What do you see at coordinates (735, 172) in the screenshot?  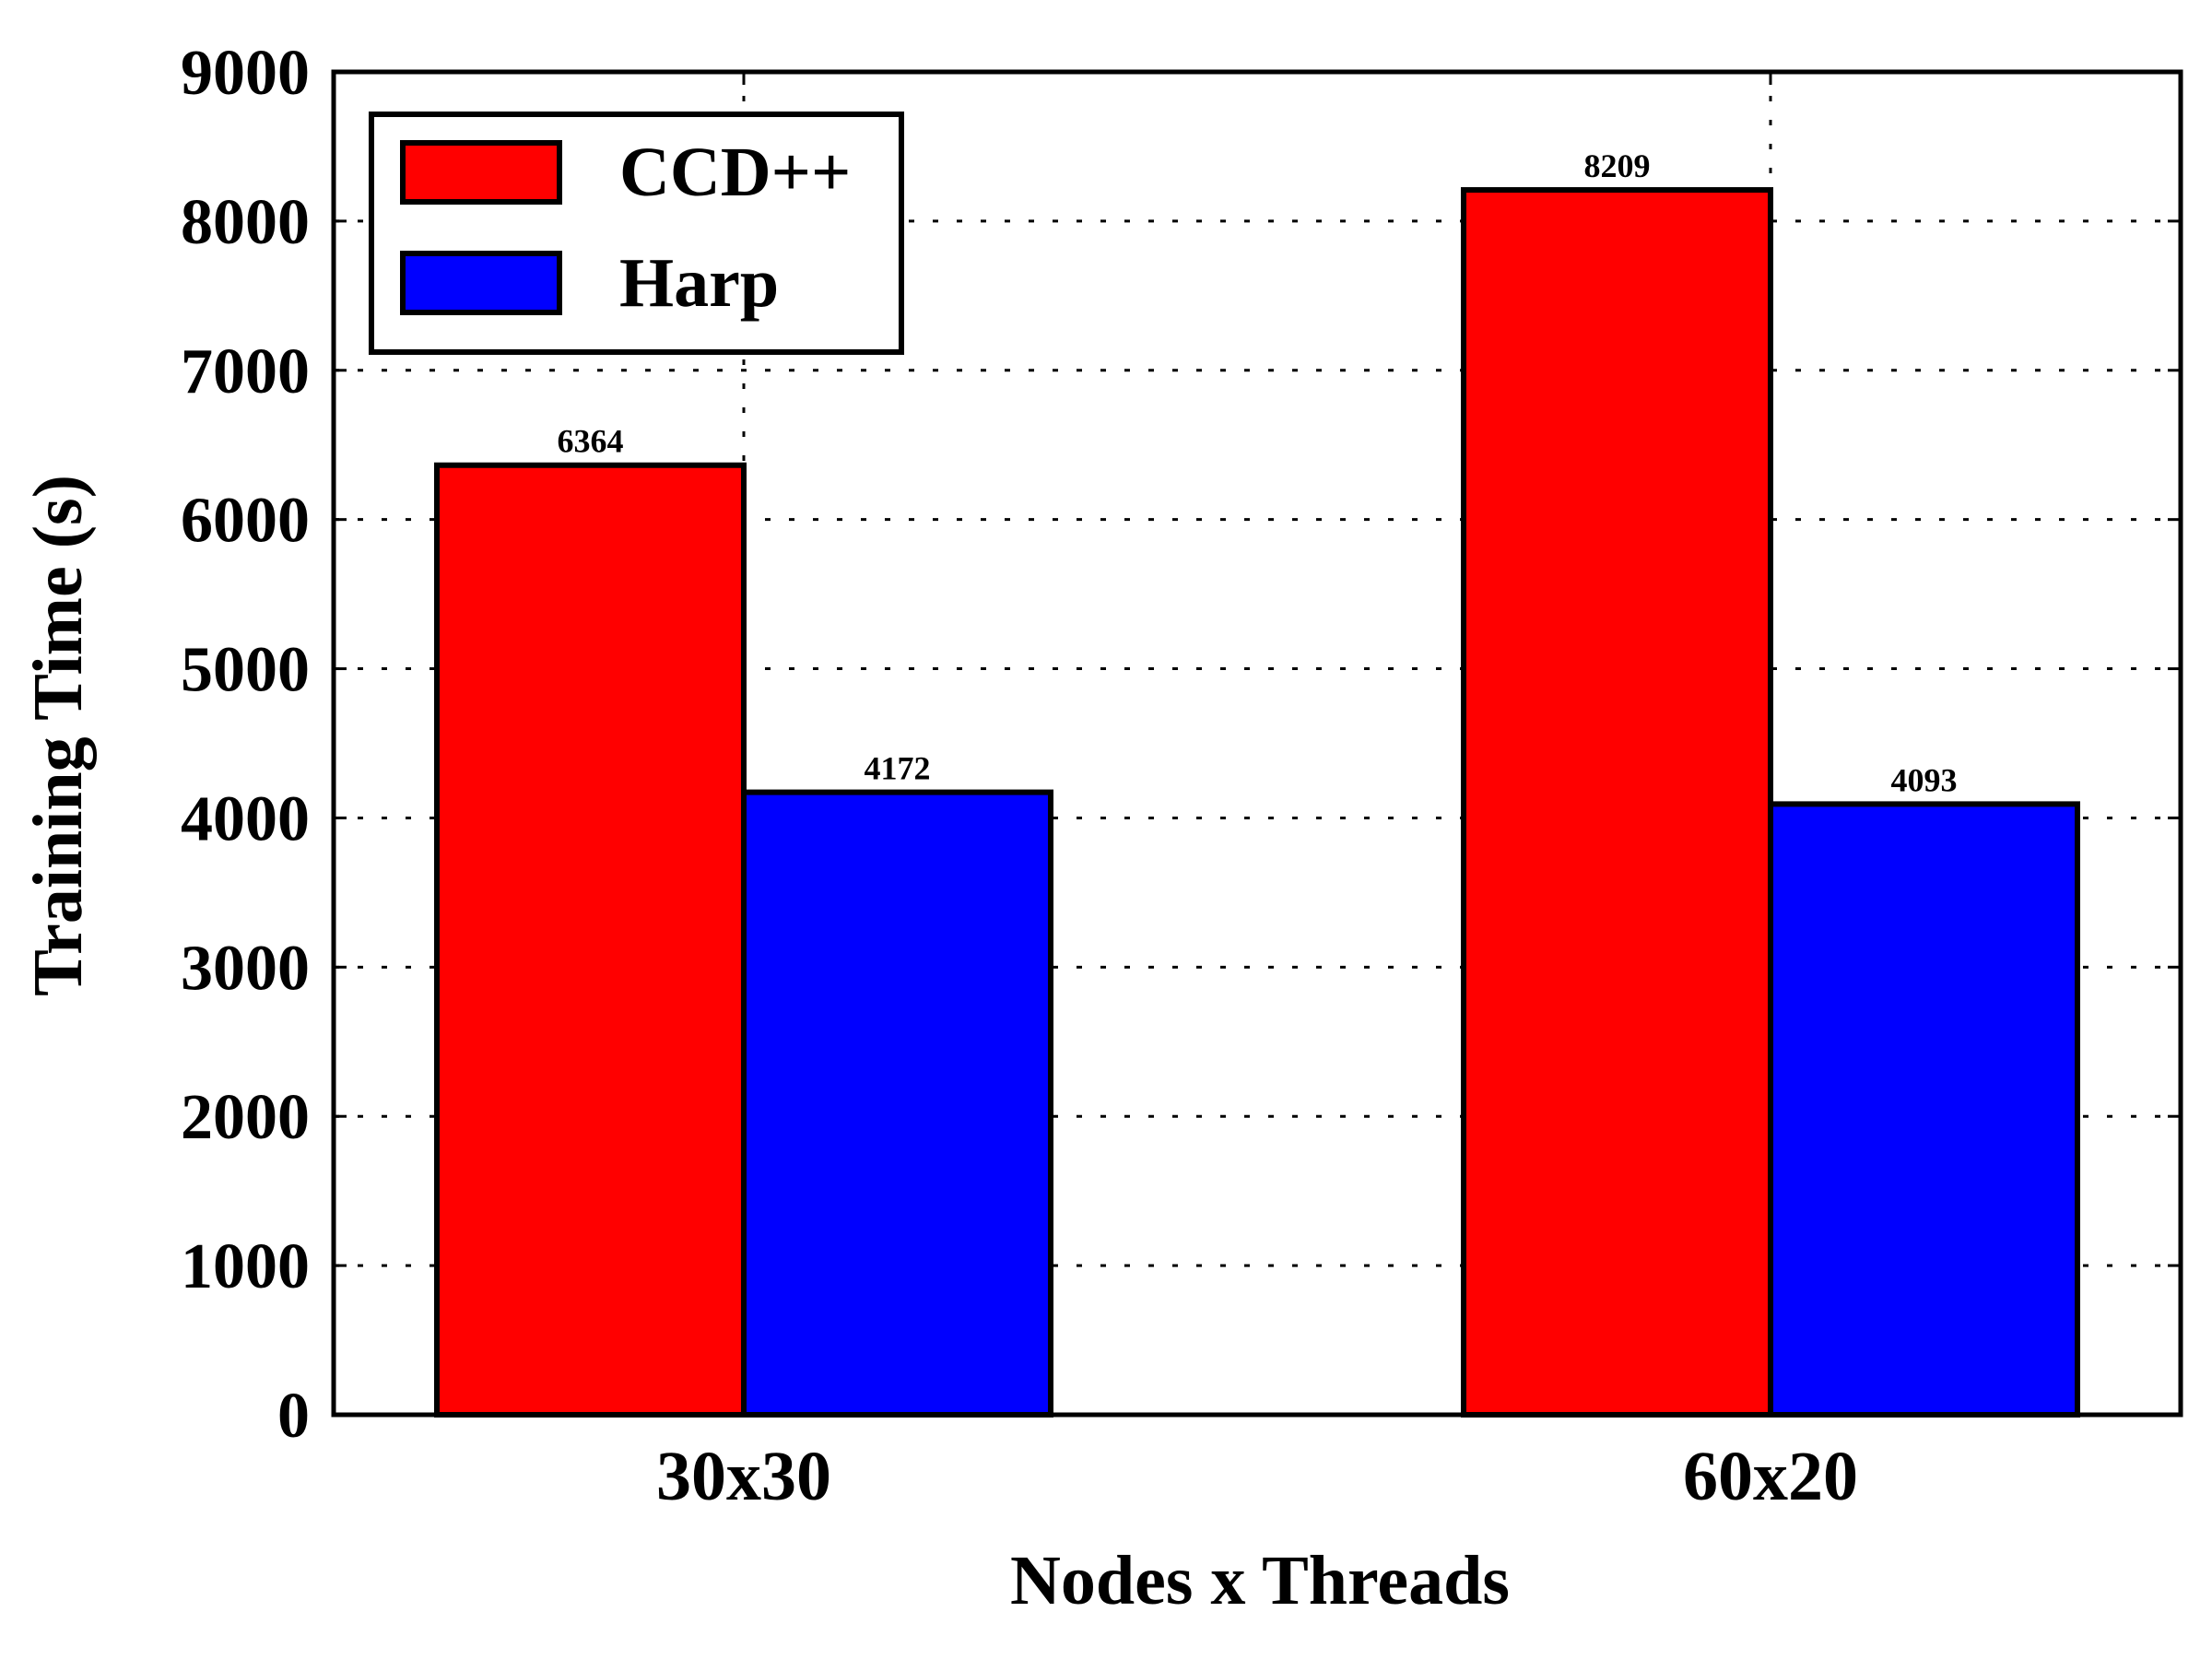 I see `legend-label: CCD++` at bounding box center [735, 172].